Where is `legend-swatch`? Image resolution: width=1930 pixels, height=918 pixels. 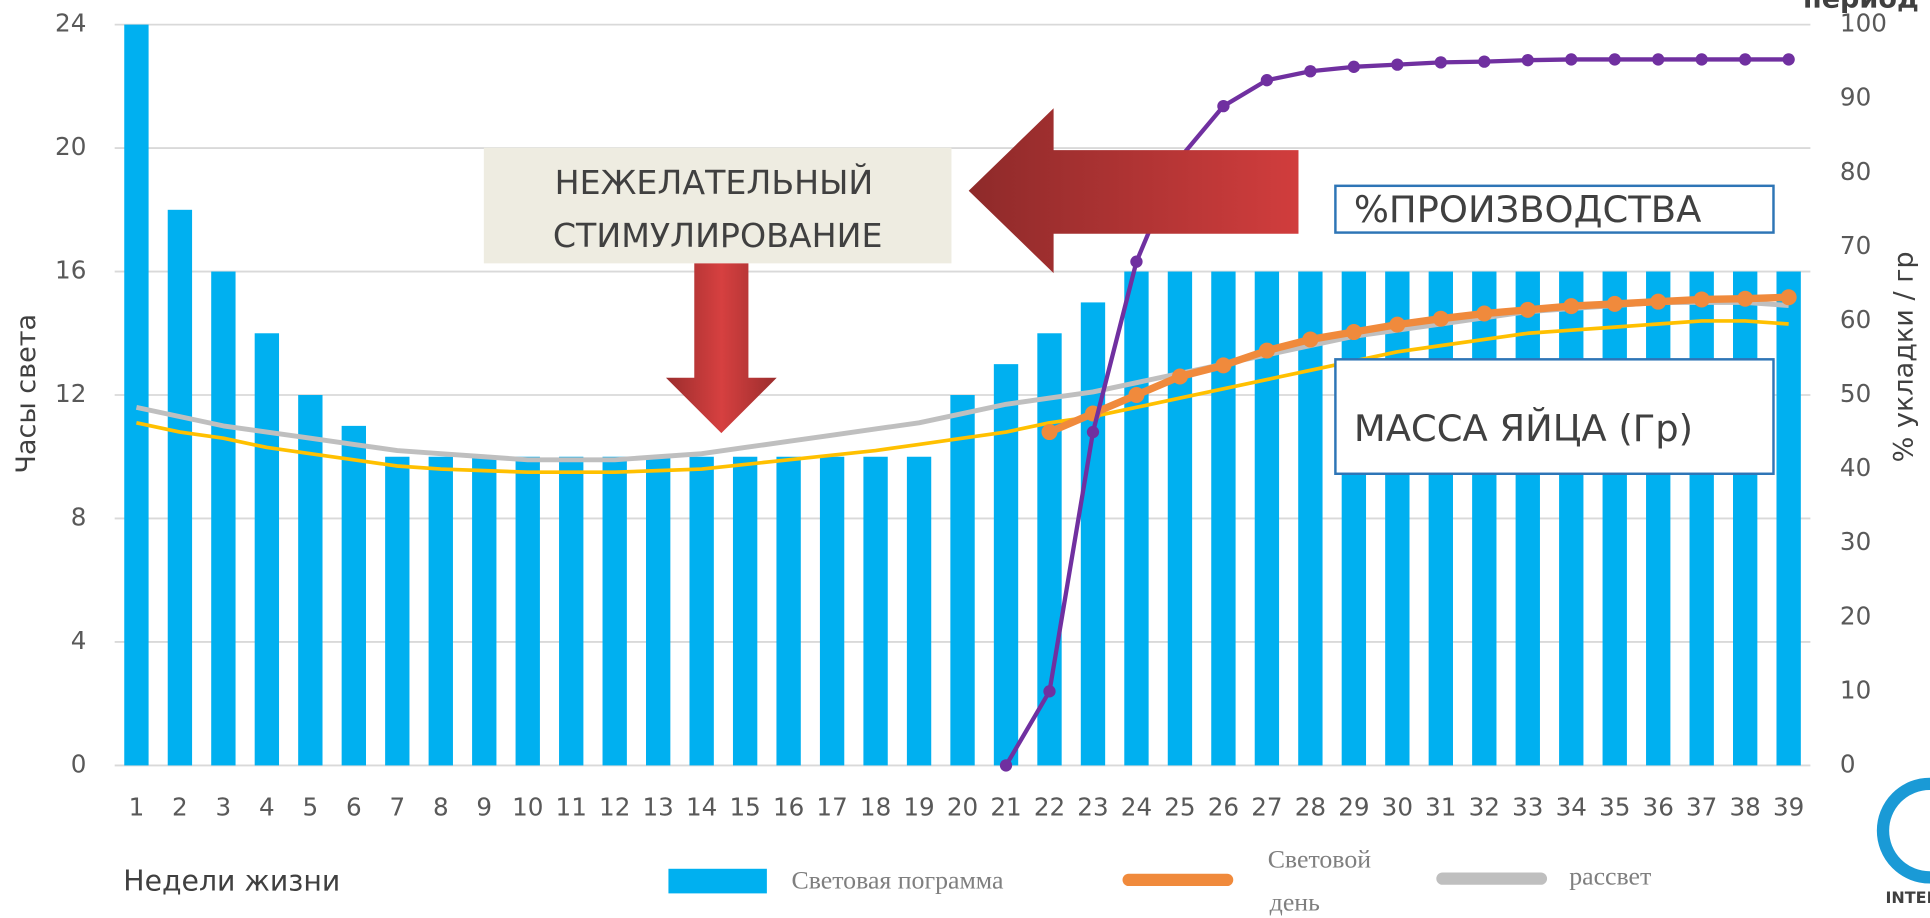 legend-swatch is located at coordinates (717, 881).